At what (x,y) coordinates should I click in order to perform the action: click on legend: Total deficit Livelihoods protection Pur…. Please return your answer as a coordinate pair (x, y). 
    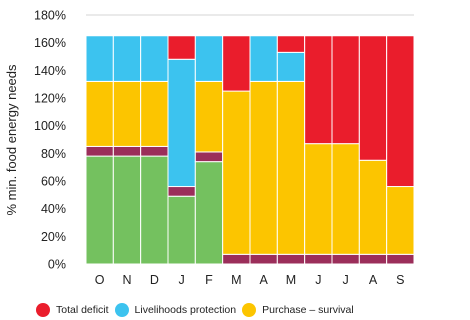
    Looking at the image, I should click on (198, 310).